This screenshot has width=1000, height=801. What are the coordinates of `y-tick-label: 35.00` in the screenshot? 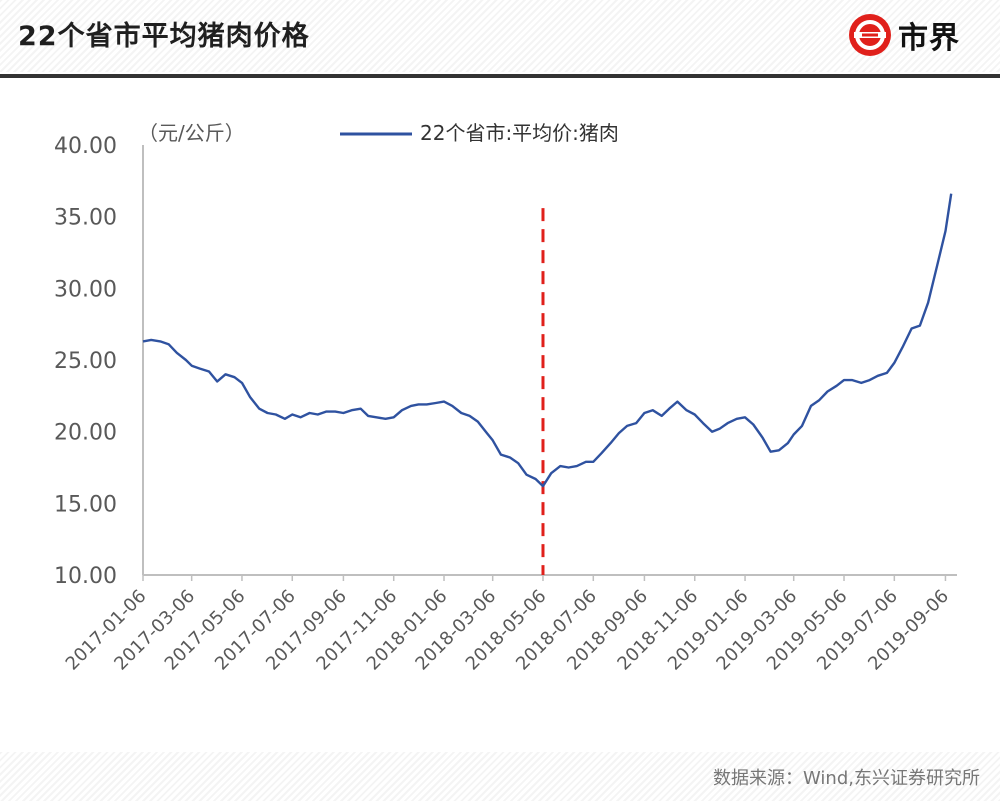 It's located at (85, 218).